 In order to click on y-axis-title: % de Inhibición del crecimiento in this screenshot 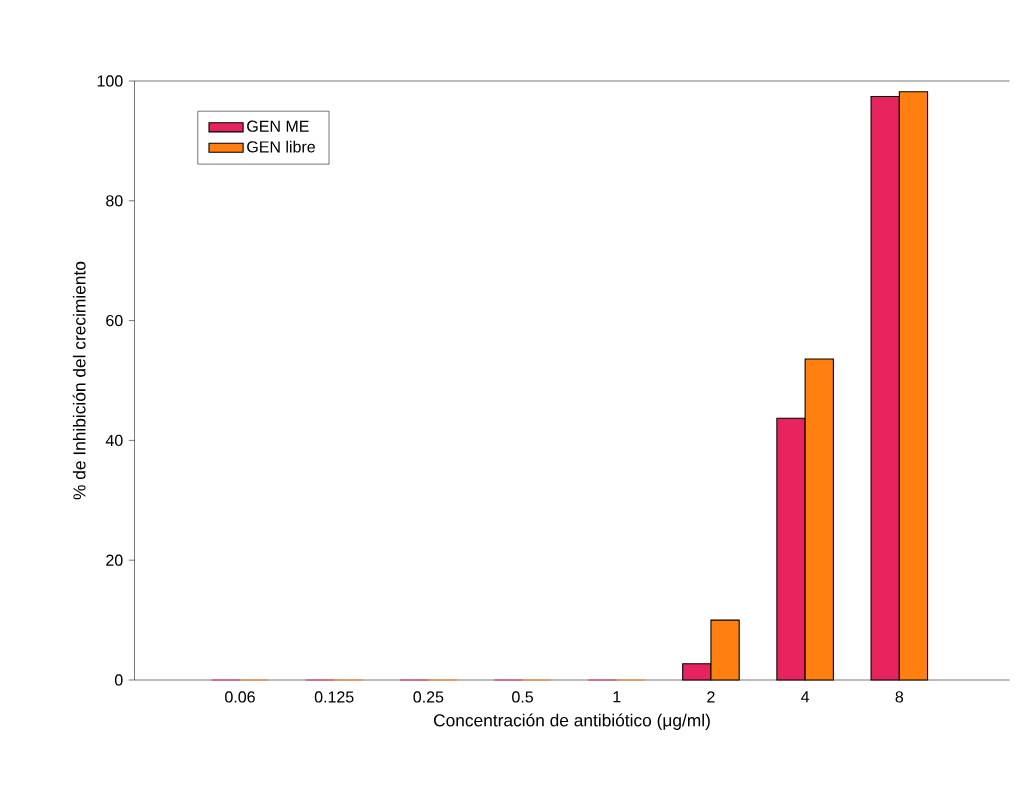, I will do `click(79, 380)`.